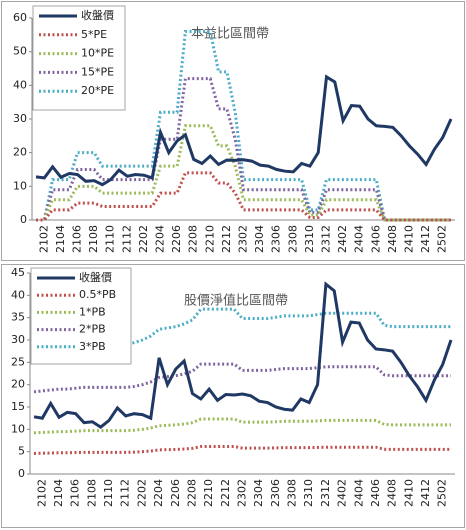 Image resolution: width=466 pixels, height=530 pixels. What do you see at coordinates (92, 329) in the screenshot?
I see `legend-label: 2*PB` at bounding box center [92, 329].